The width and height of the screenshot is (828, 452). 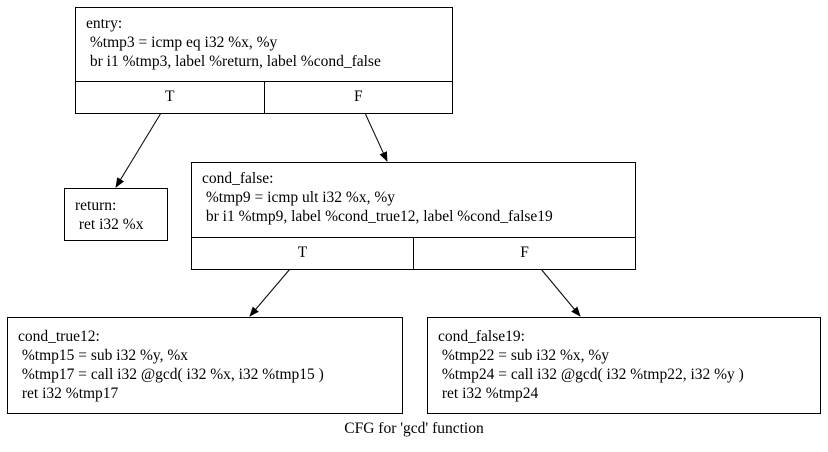 What do you see at coordinates (103, 355) in the screenshot?
I see `node-line: %tmp15 = sub i32 %y, %x` at bounding box center [103, 355].